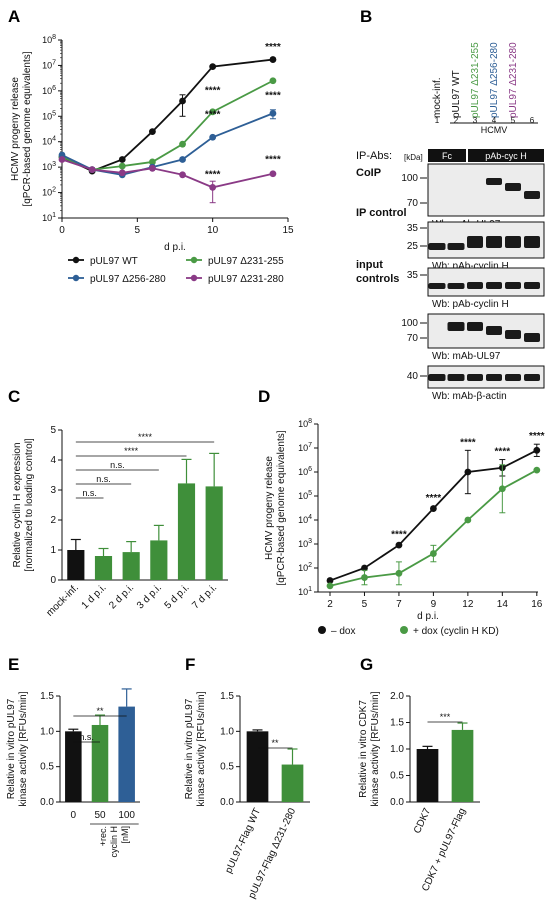  I want to click on legend-label: + dox (cyclin H KD), so click(456, 631).